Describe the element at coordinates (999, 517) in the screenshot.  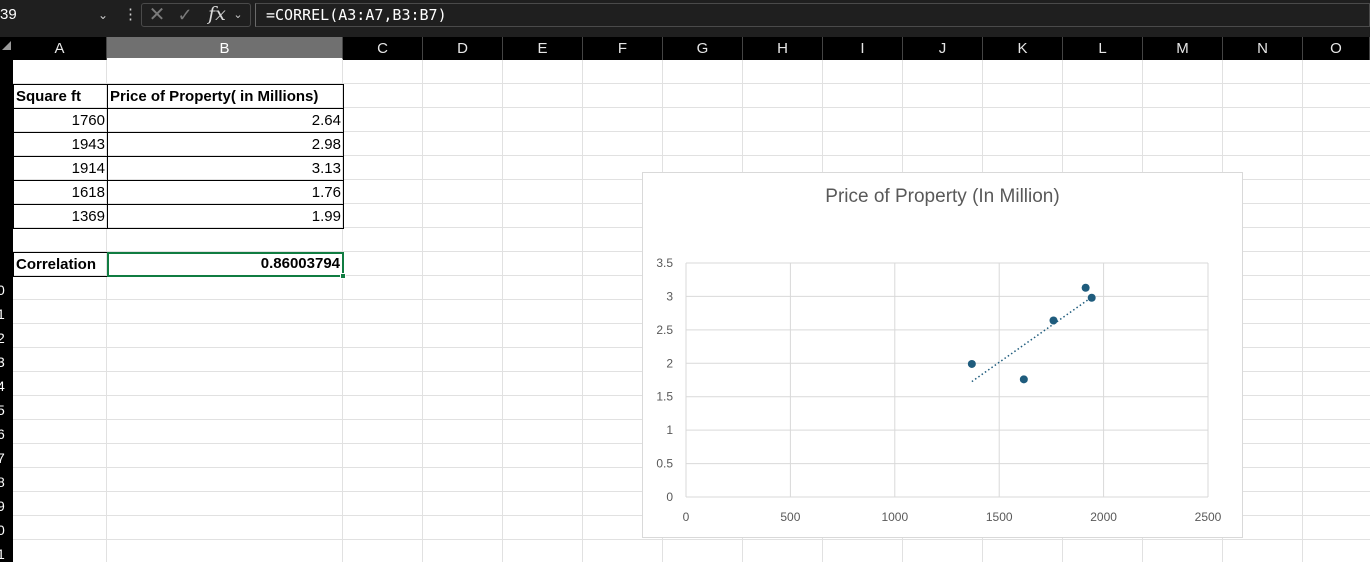
I see `x-tick-label: 1500` at that location.